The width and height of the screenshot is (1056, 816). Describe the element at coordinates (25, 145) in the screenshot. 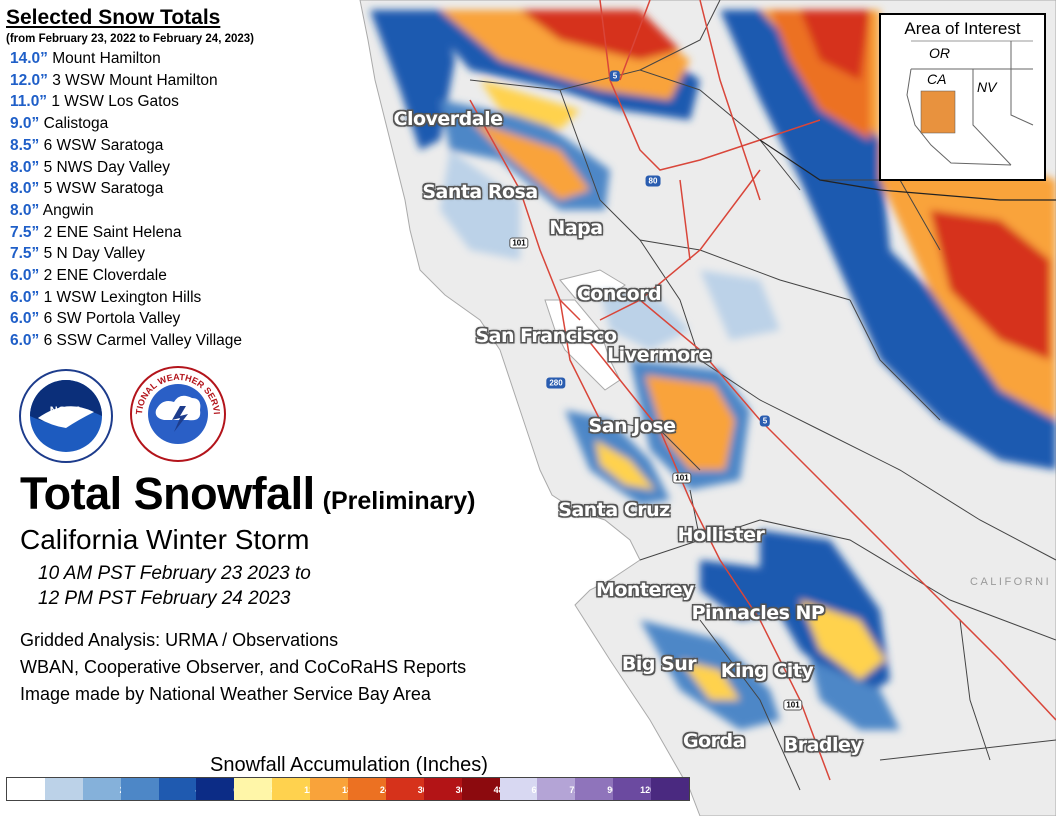

I see `totals-amount: 8.5”` at that location.